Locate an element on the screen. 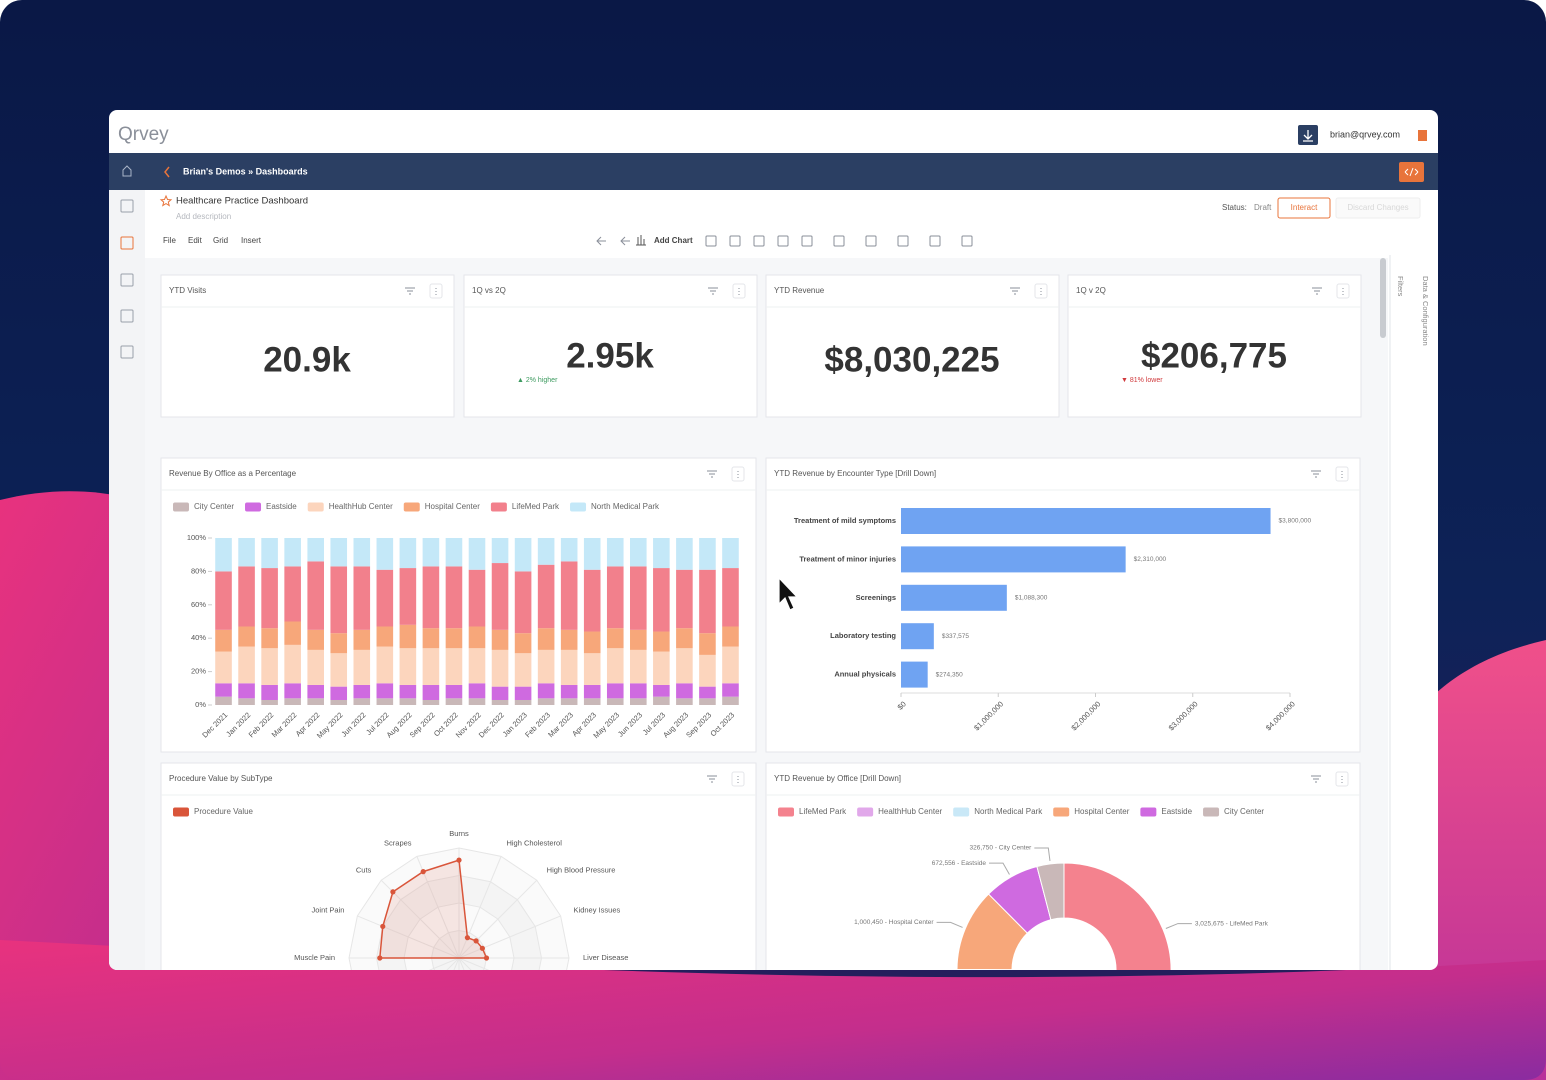 The image size is (1546, 1080). axis-label: Kidney Issues is located at coordinates (597, 910).